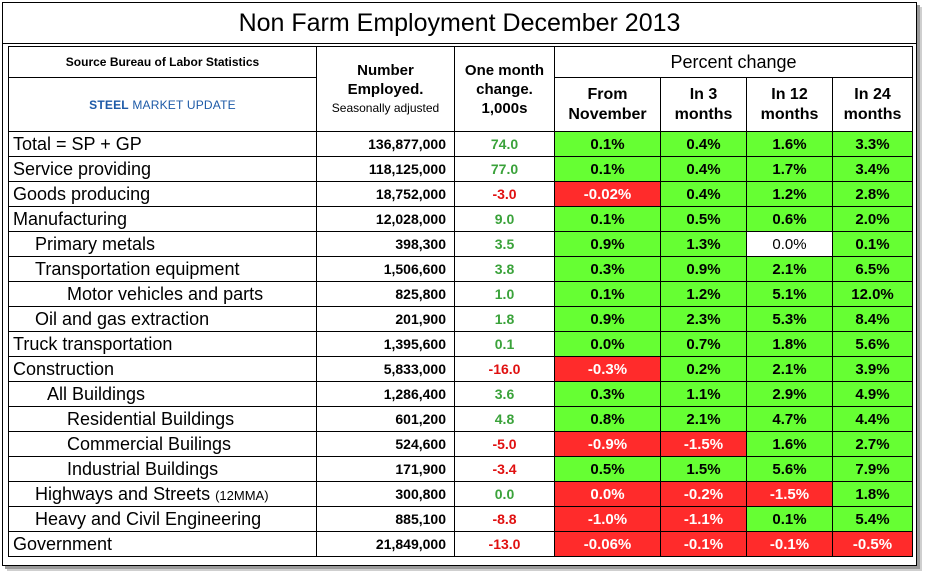 The width and height of the screenshot is (925, 574). I want to click on row-label: Transportation equipment, so click(162, 269).